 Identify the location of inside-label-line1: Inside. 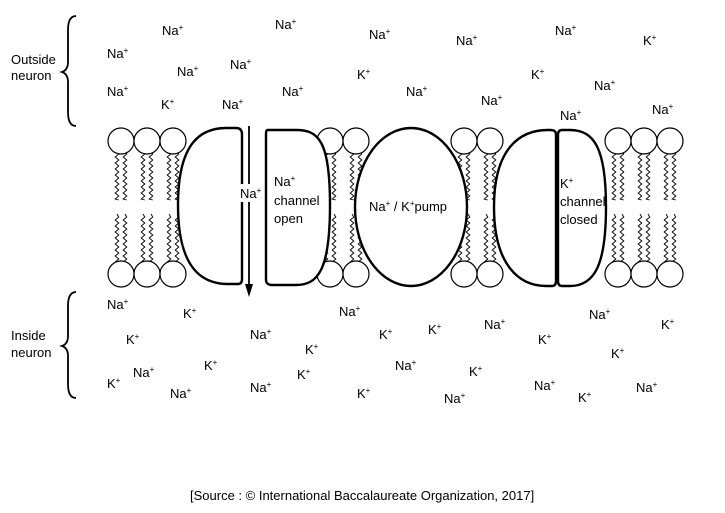
(28, 335).